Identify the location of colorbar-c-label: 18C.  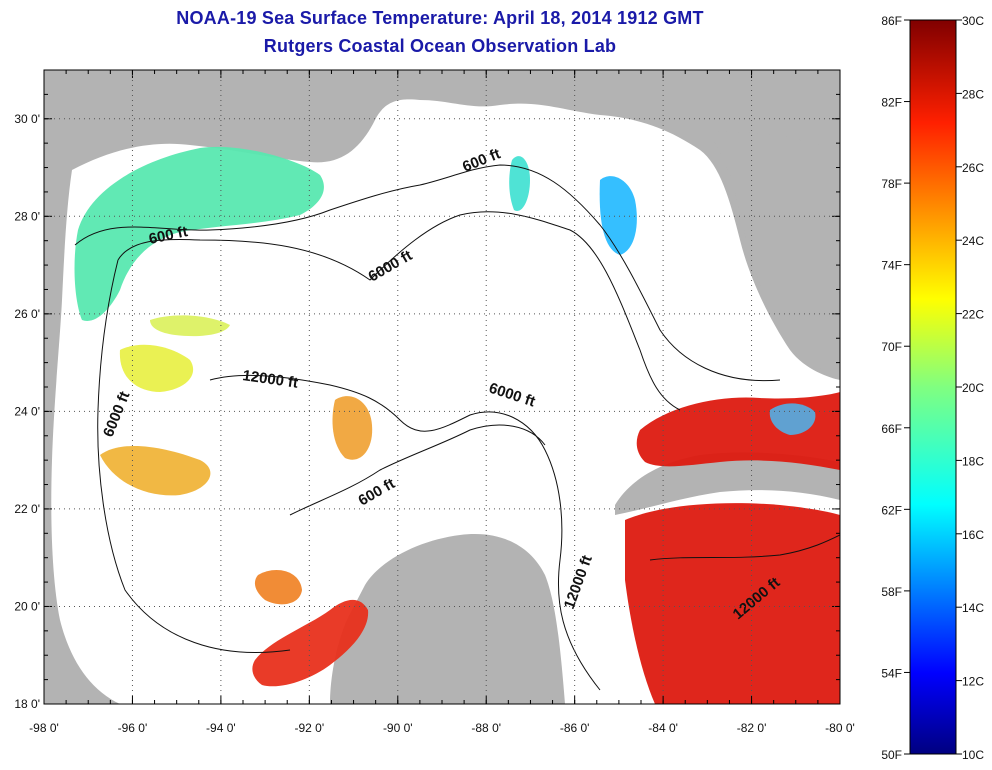
(973, 461).